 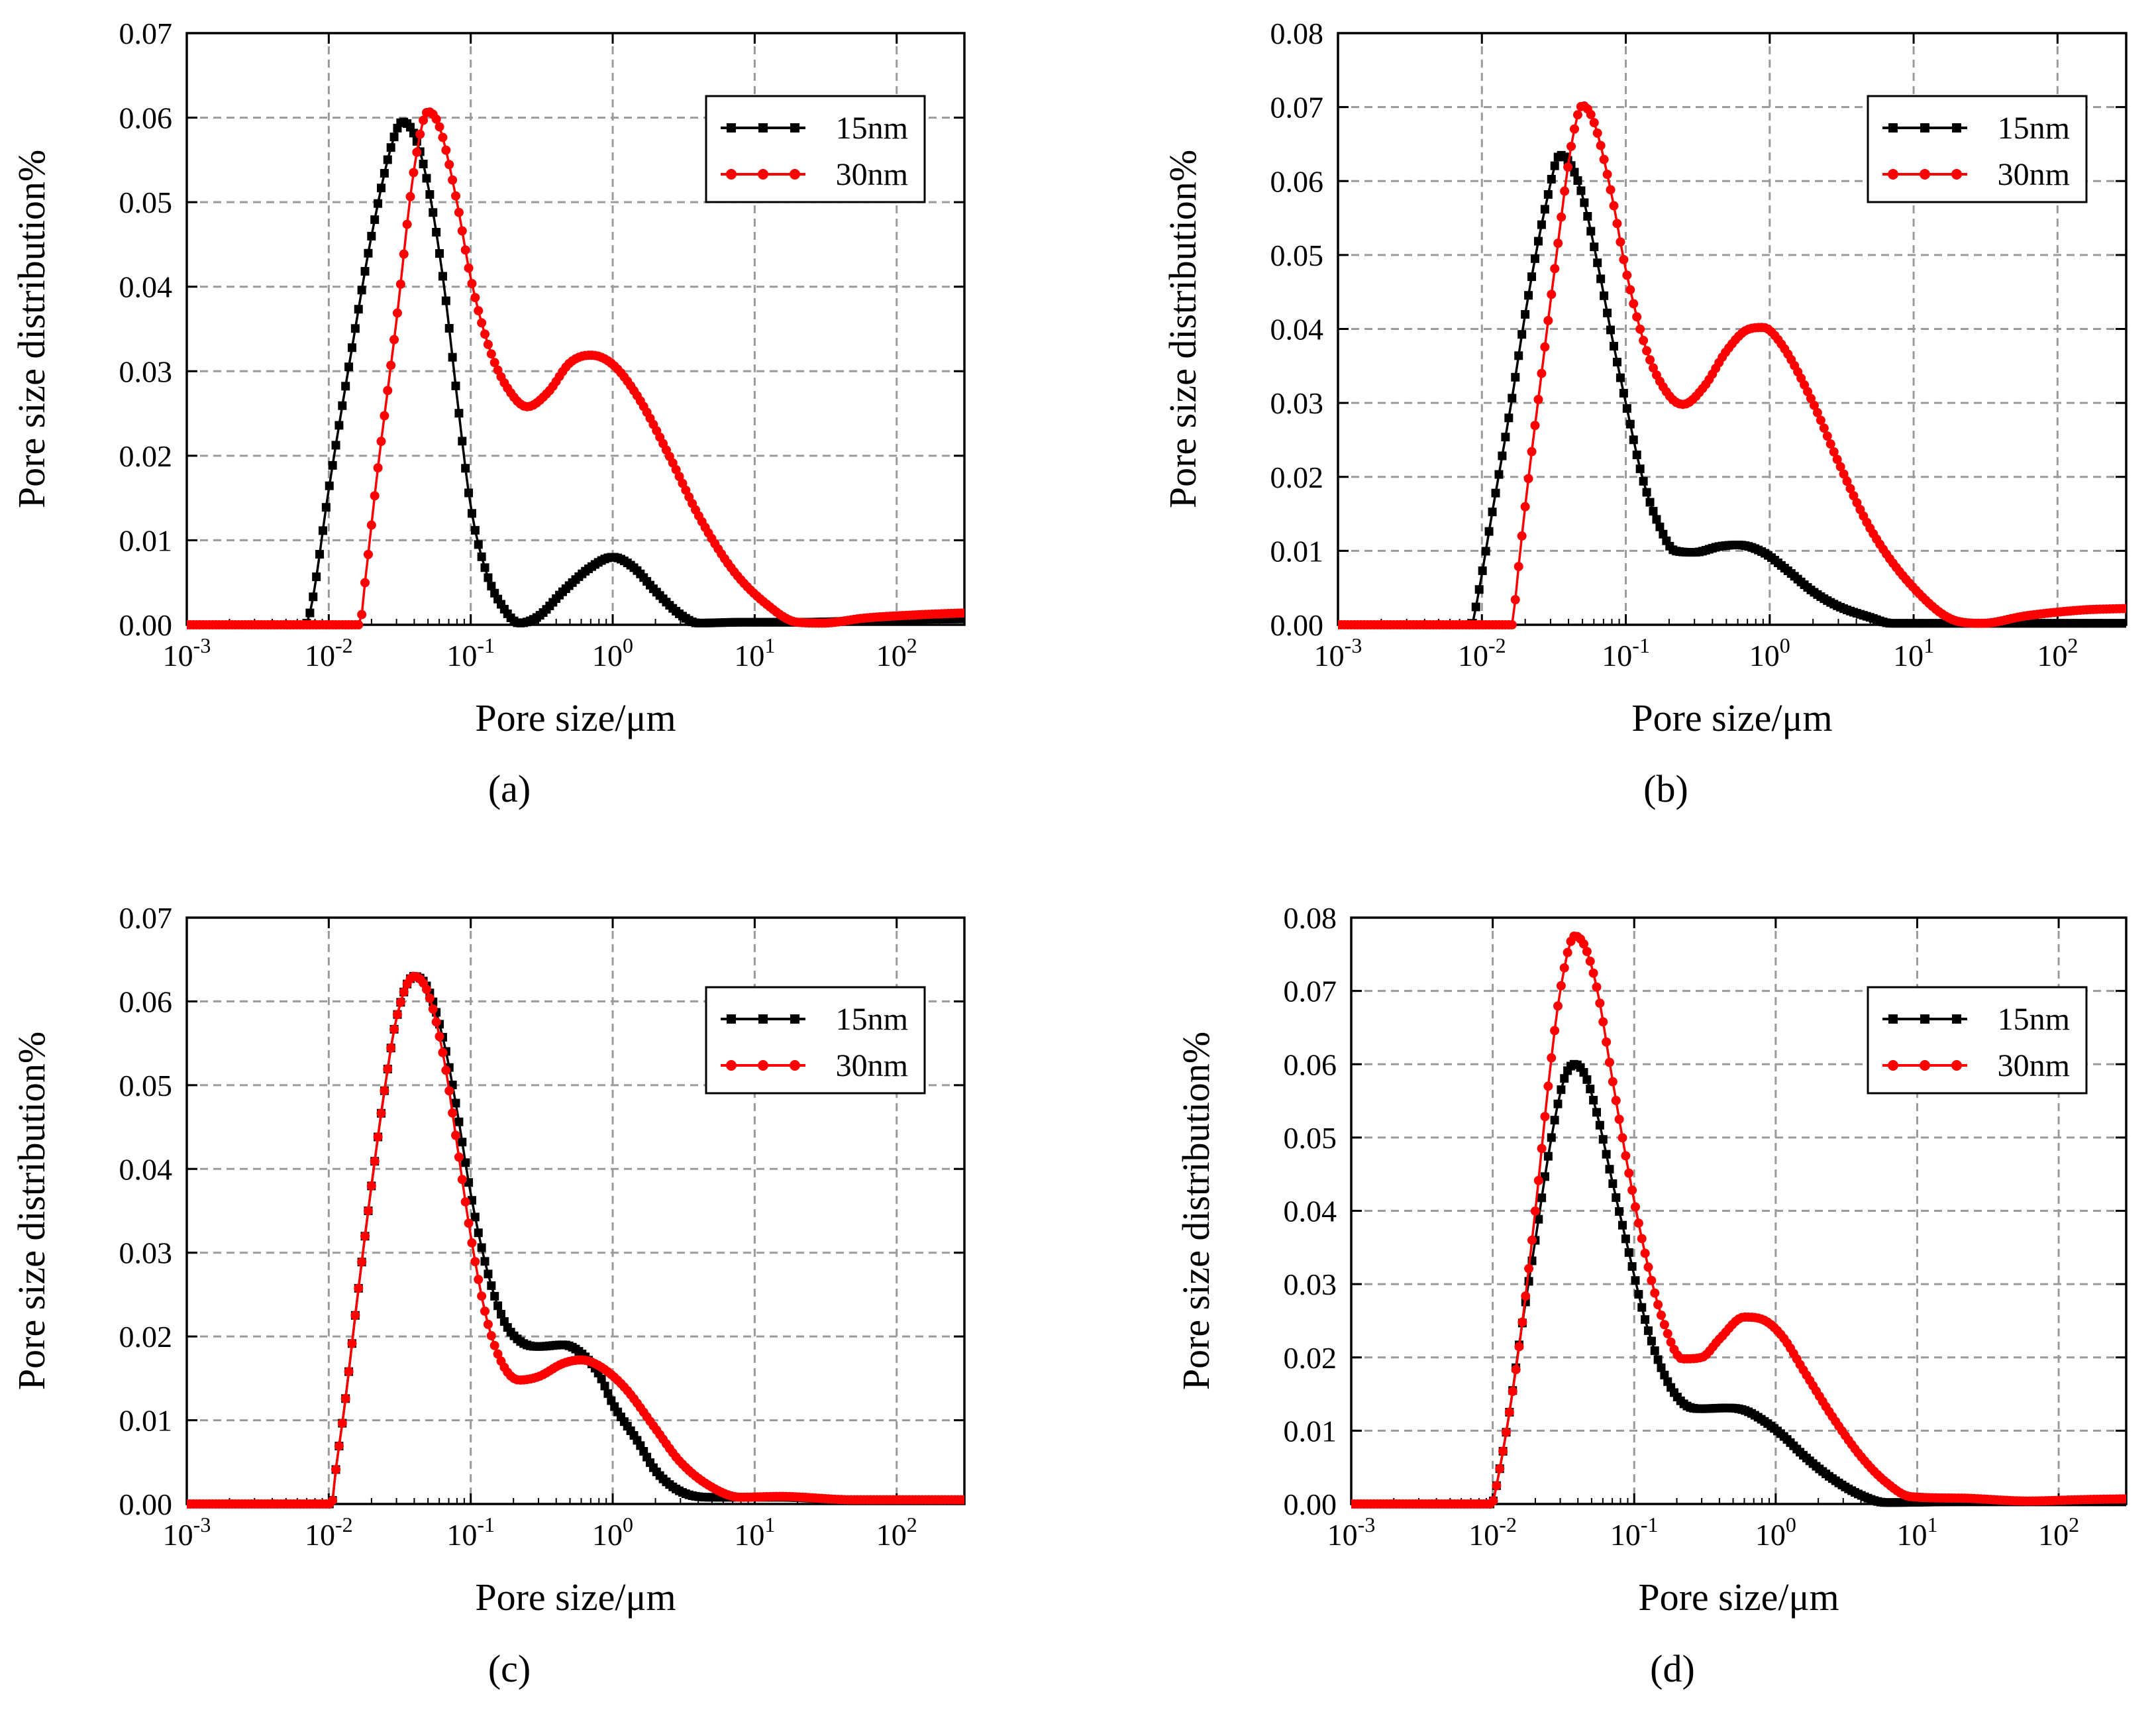 I want to click on y-axis-title: Pore size distribution%, so click(x=1195, y=1211).